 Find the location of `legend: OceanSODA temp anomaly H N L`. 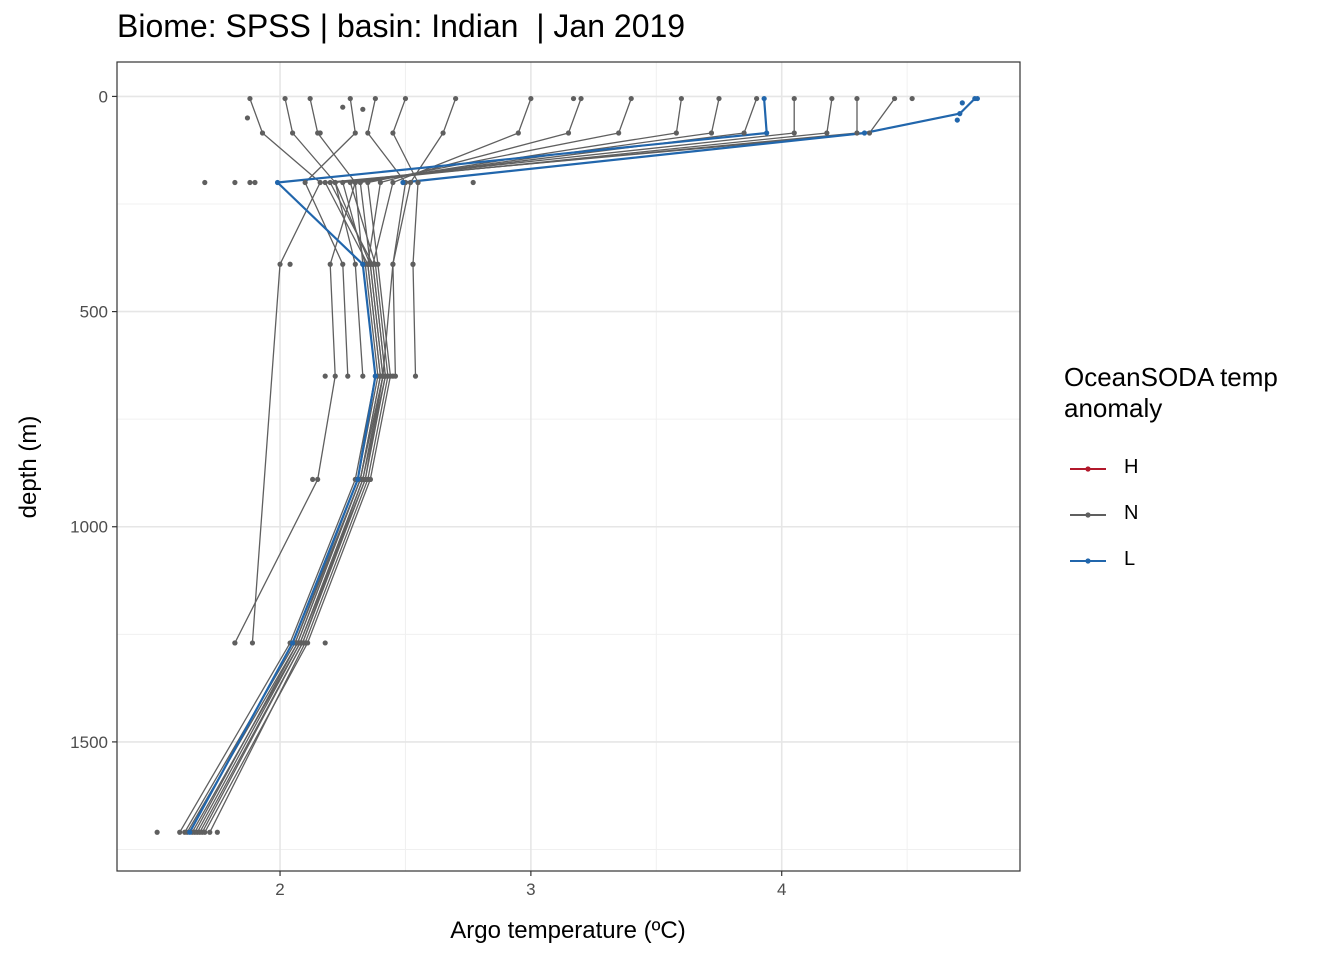

legend: OceanSODA temp anomaly H N L is located at coordinates (1199, 473).